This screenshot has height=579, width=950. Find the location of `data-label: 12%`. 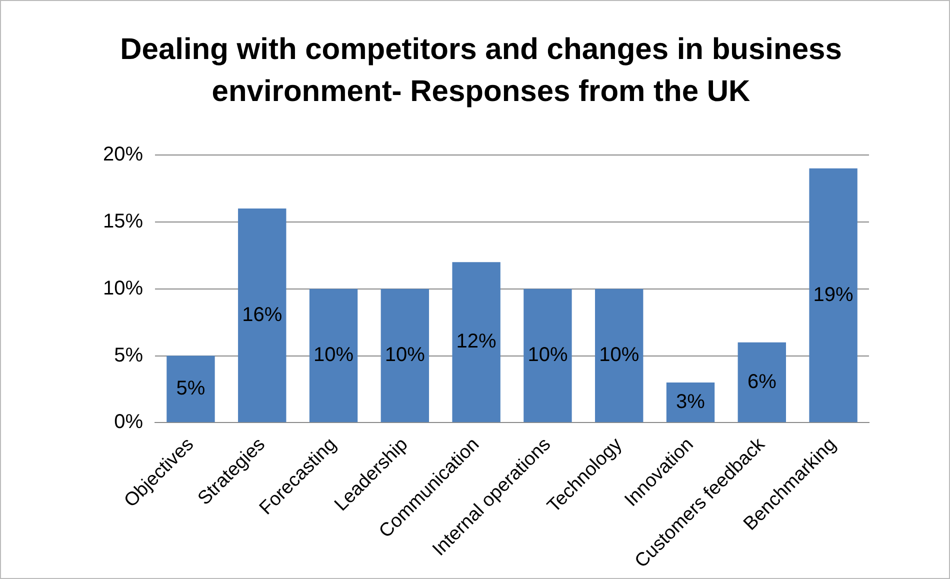

data-label: 12% is located at coordinates (476, 341).